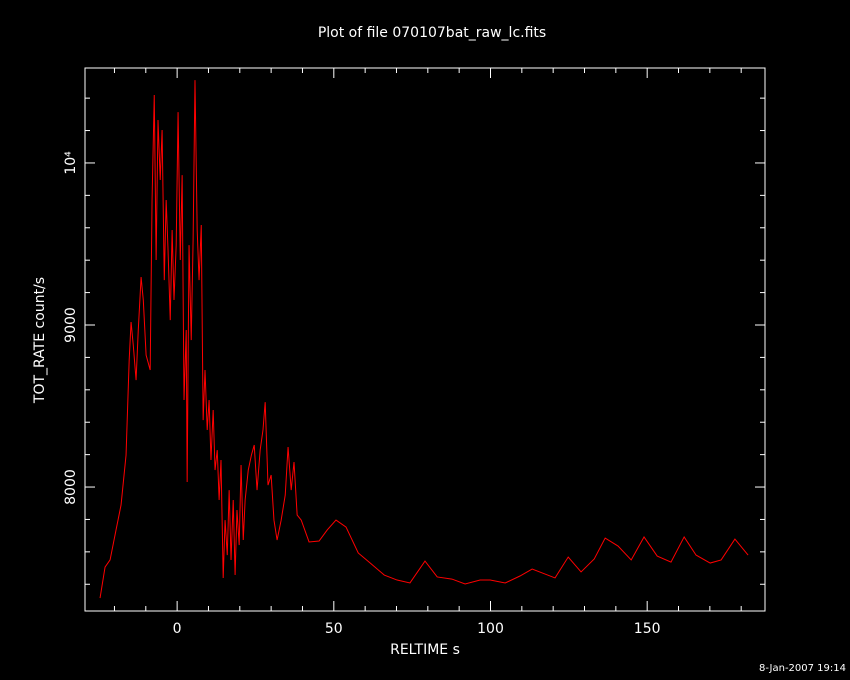 The width and height of the screenshot is (850, 680). Describe the element at coordinates (490, 629) in the screenshot. I see `x-tick-label: 100` at that location.